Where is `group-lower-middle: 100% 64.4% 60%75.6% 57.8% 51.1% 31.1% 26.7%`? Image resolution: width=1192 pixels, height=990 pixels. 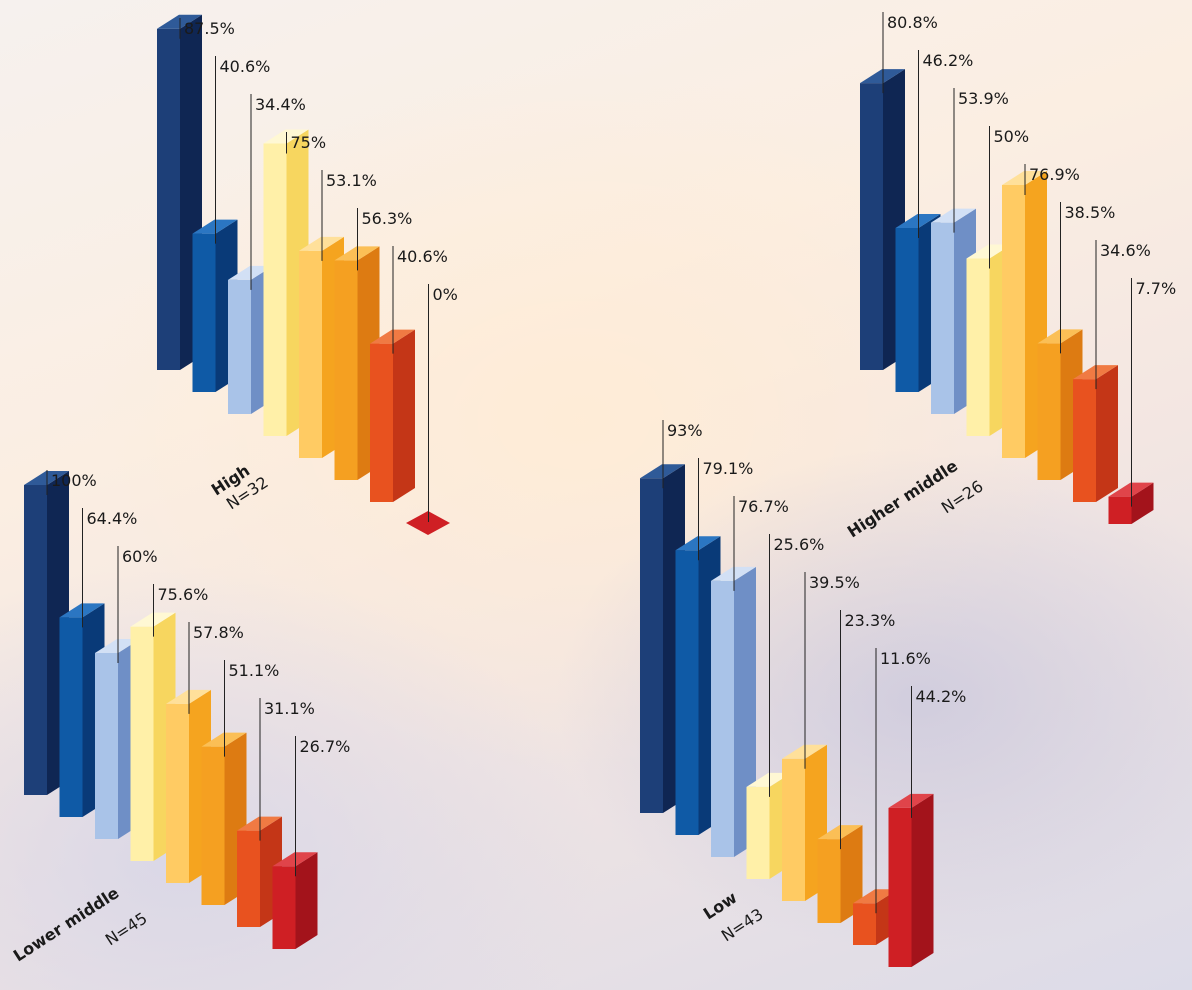 group-lower-middle: 100% 64.4% 60%75.6% 57.8% 51.1% 31.1% 26.7% is located at coordinates (187, 709).